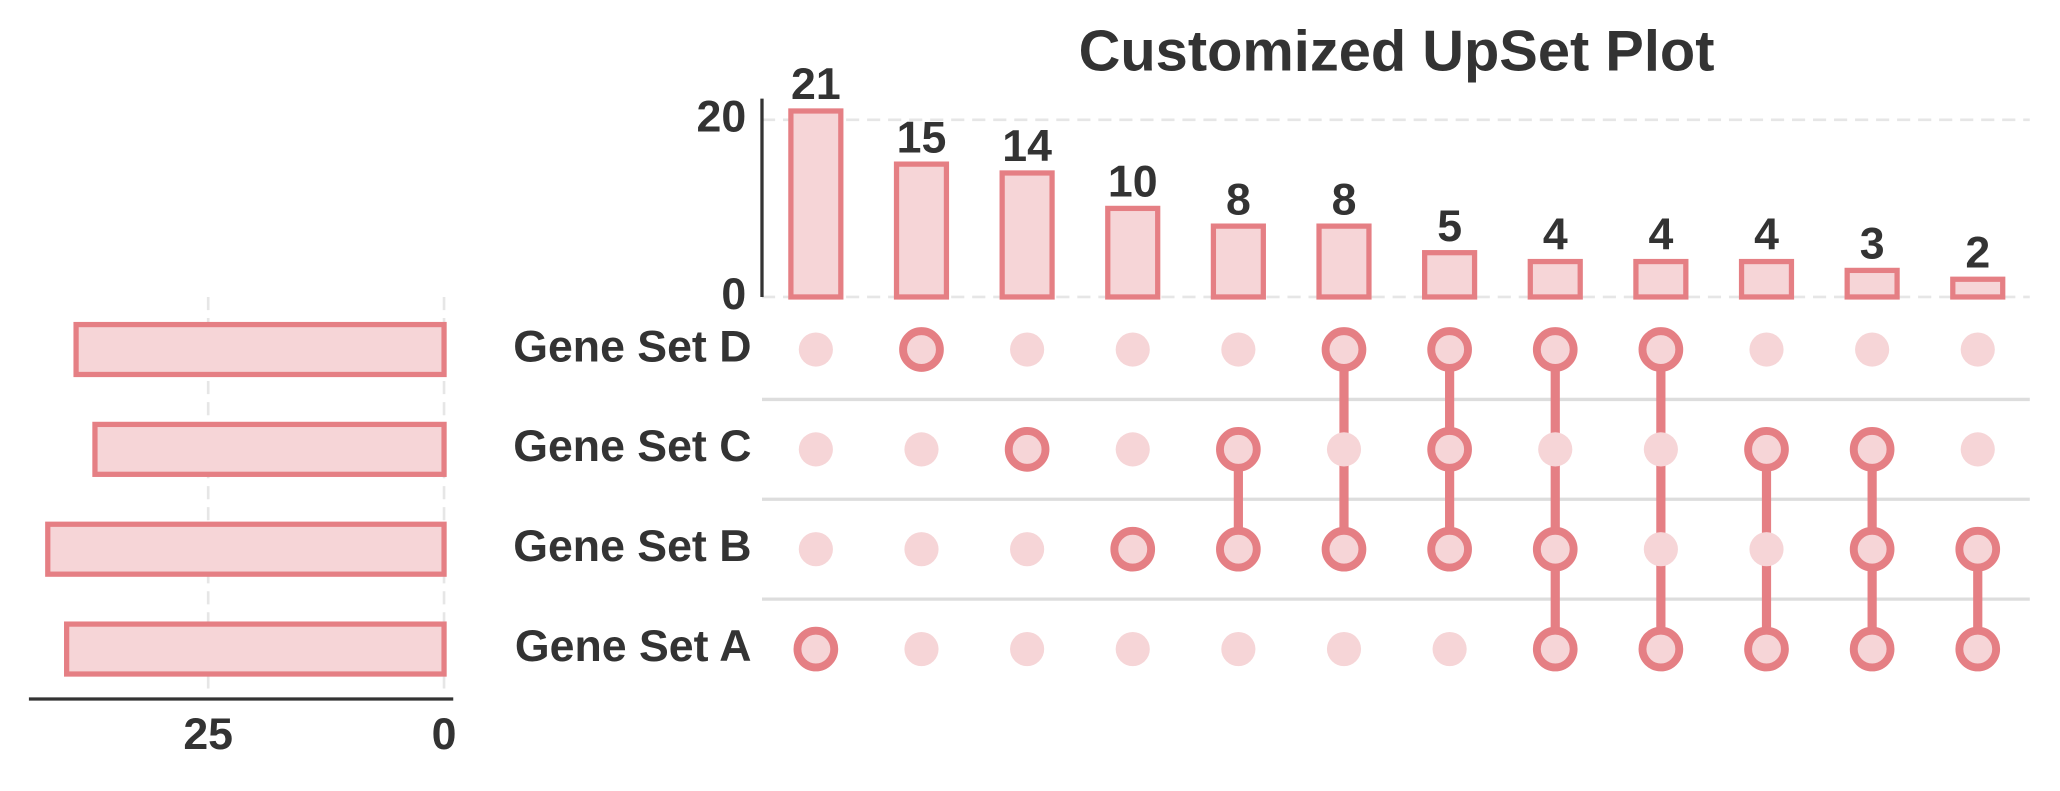 The image size is (2060, 791). What do you see at coordinates (1977, 252) in the screenshot?
I see `value-label: 2` at bounding box center [1977, 252].